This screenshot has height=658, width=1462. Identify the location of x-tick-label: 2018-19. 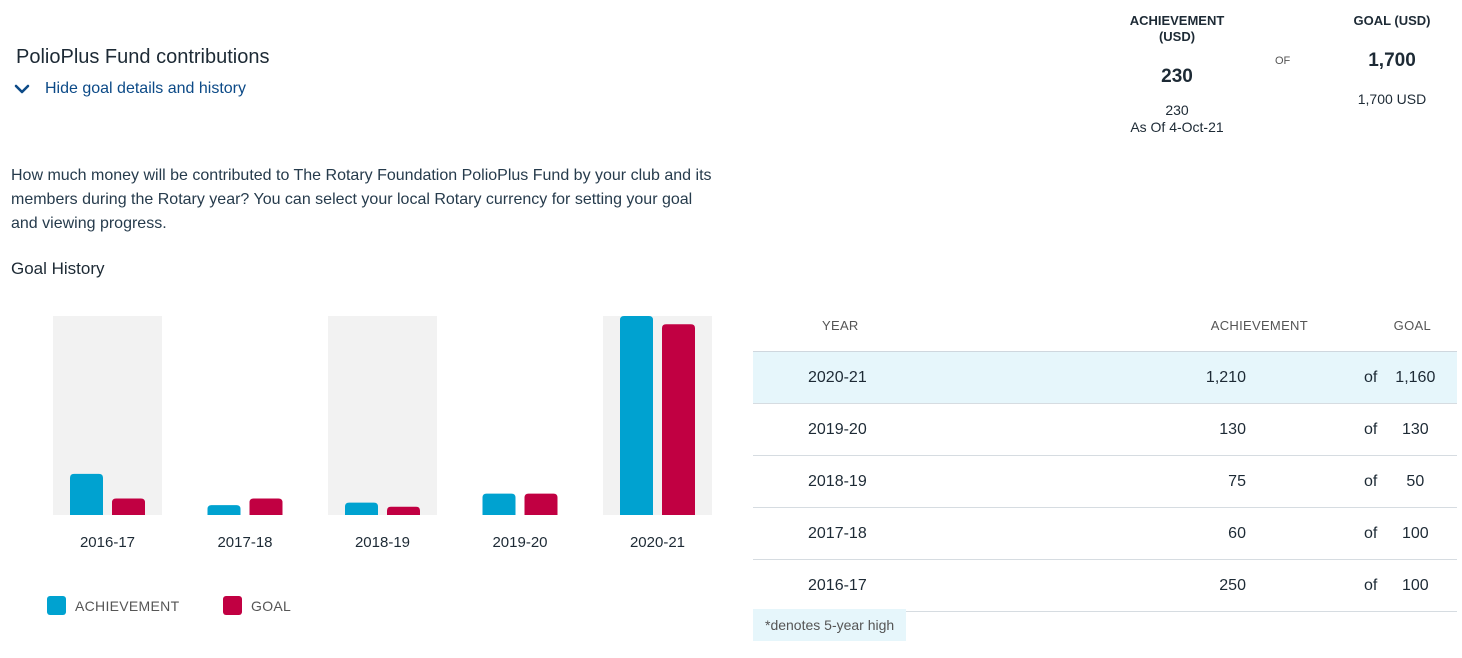
(382, 542).